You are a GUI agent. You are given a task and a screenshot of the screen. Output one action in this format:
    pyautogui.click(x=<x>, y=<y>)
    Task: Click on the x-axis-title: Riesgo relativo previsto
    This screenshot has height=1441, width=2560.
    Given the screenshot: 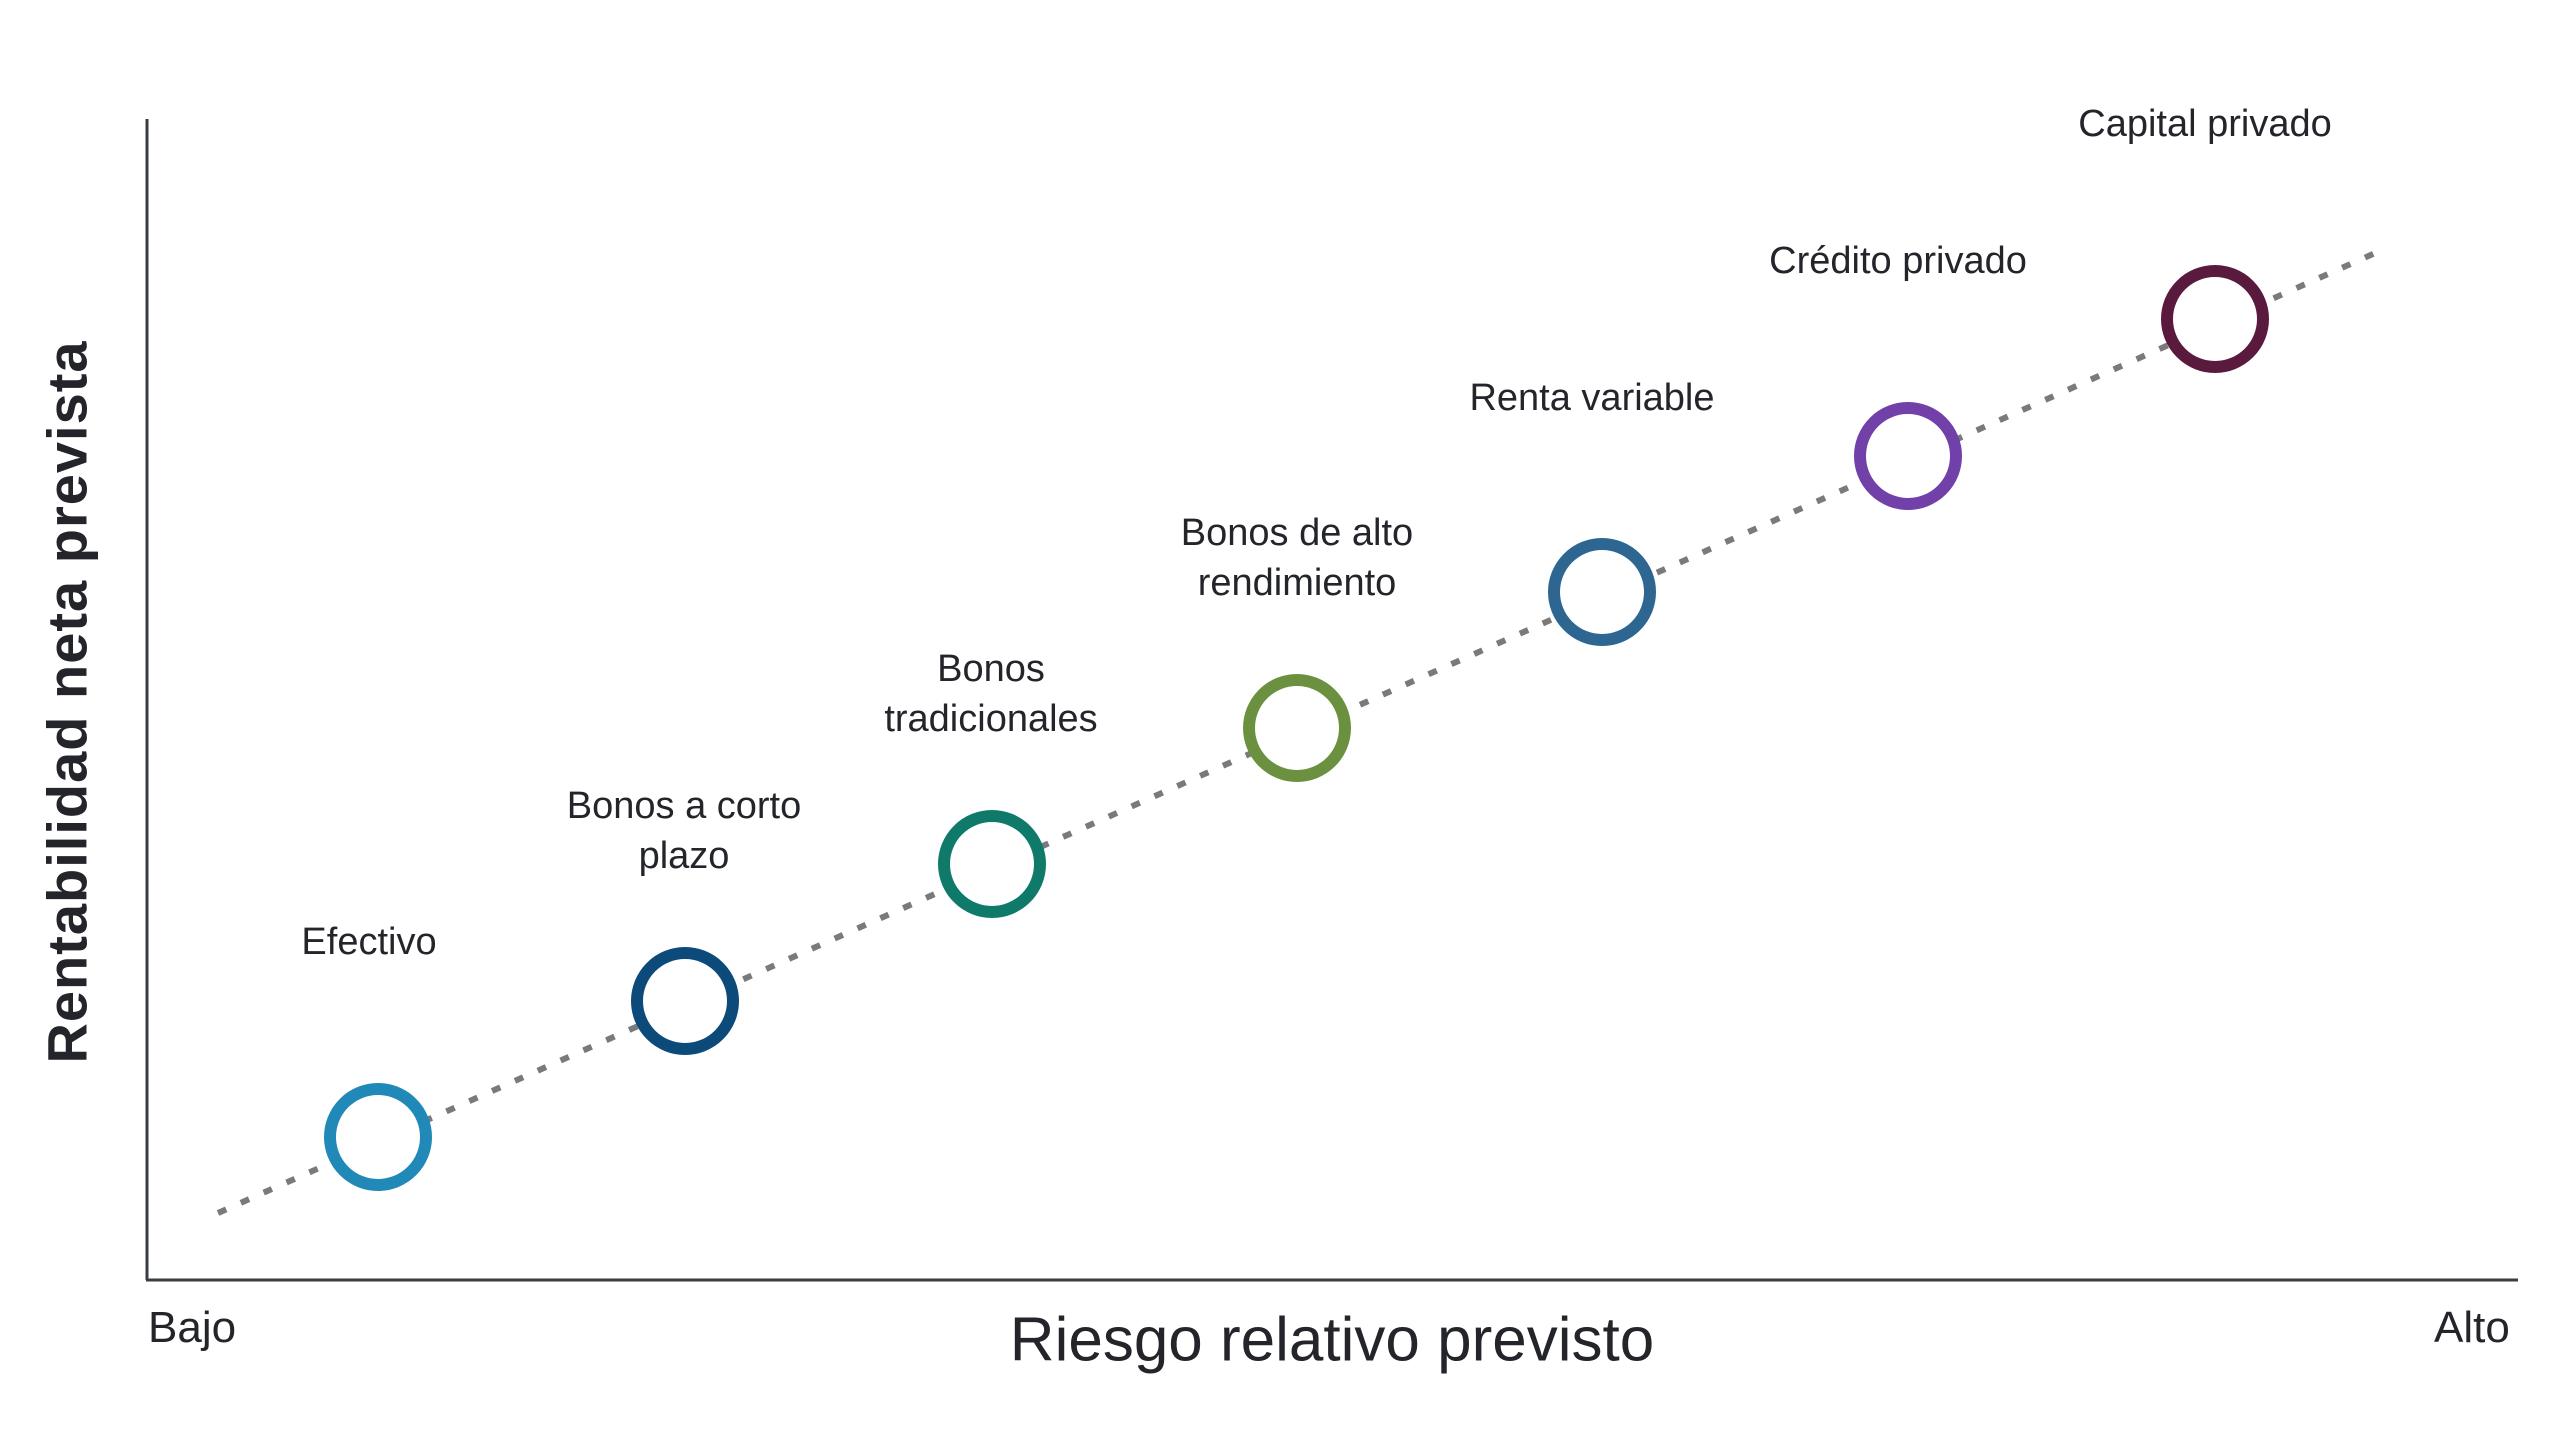 What is the action you would take?
    pyautogui.click(x=1332, y=1340)
    